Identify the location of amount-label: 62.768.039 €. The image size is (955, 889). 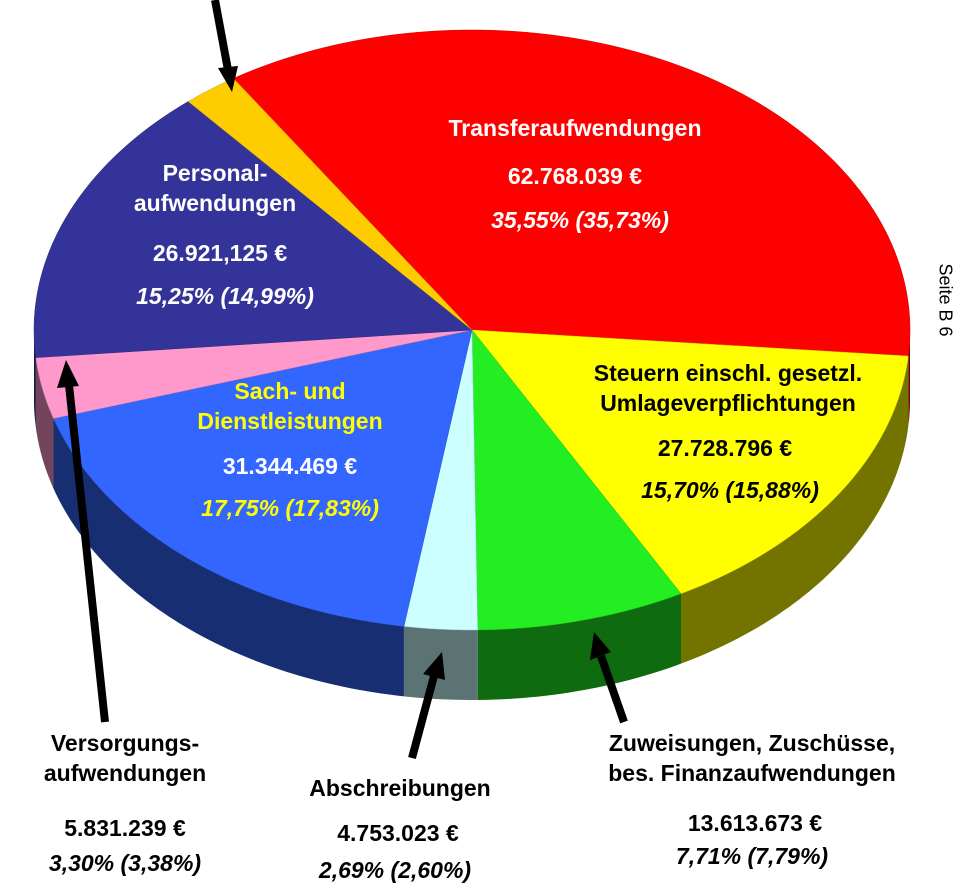
(575, 176).